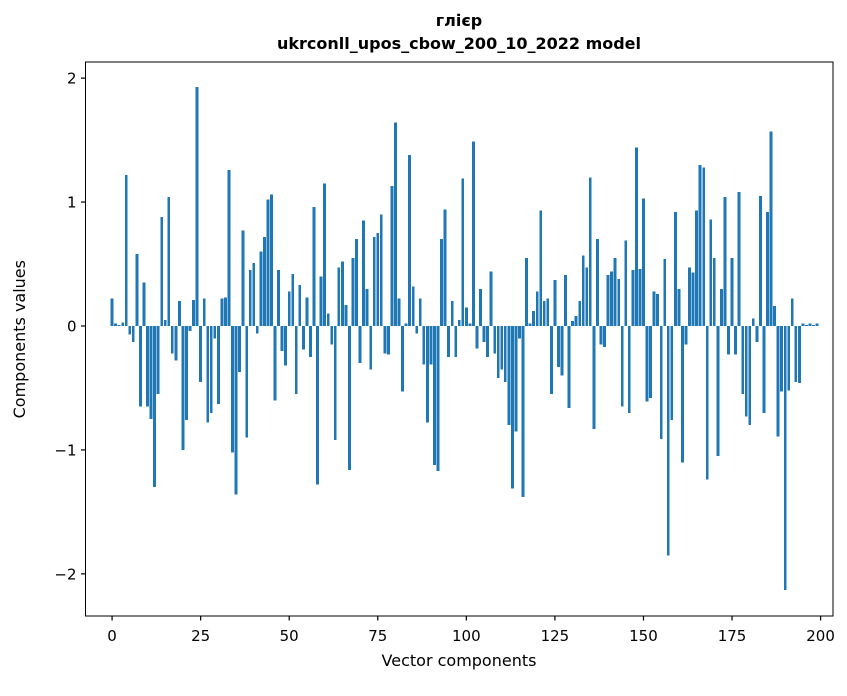 Image resolution: width=847 pixels, height=696 pixels. I want to click on x-tick-label: 75, so click(377, 636).